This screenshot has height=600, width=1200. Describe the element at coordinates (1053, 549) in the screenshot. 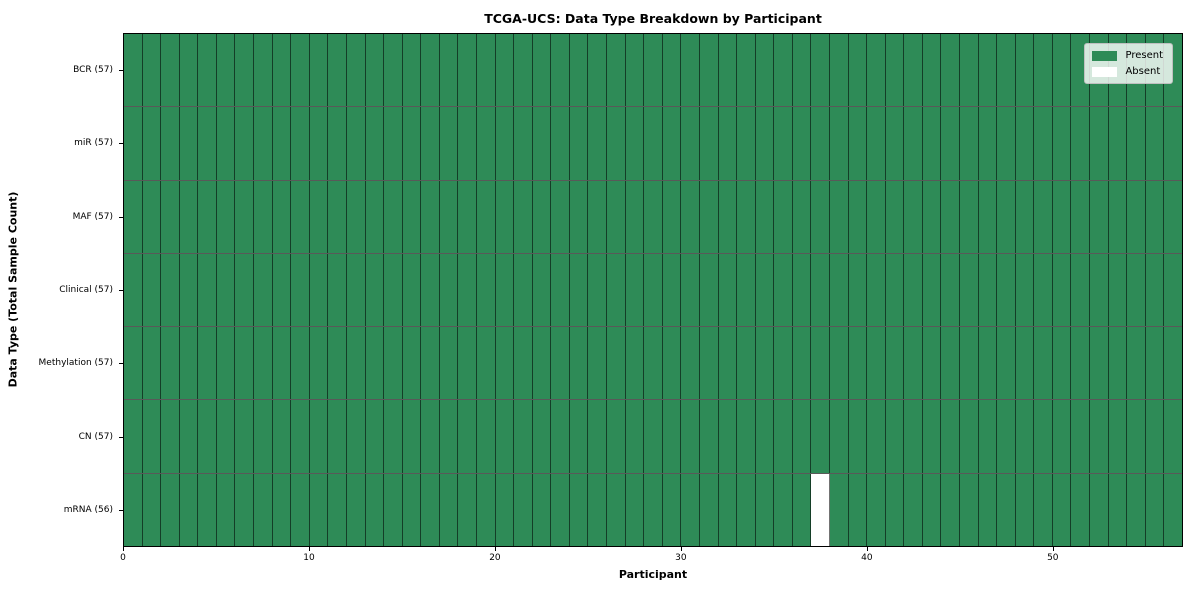

I see `x-tick-mark` at that location.